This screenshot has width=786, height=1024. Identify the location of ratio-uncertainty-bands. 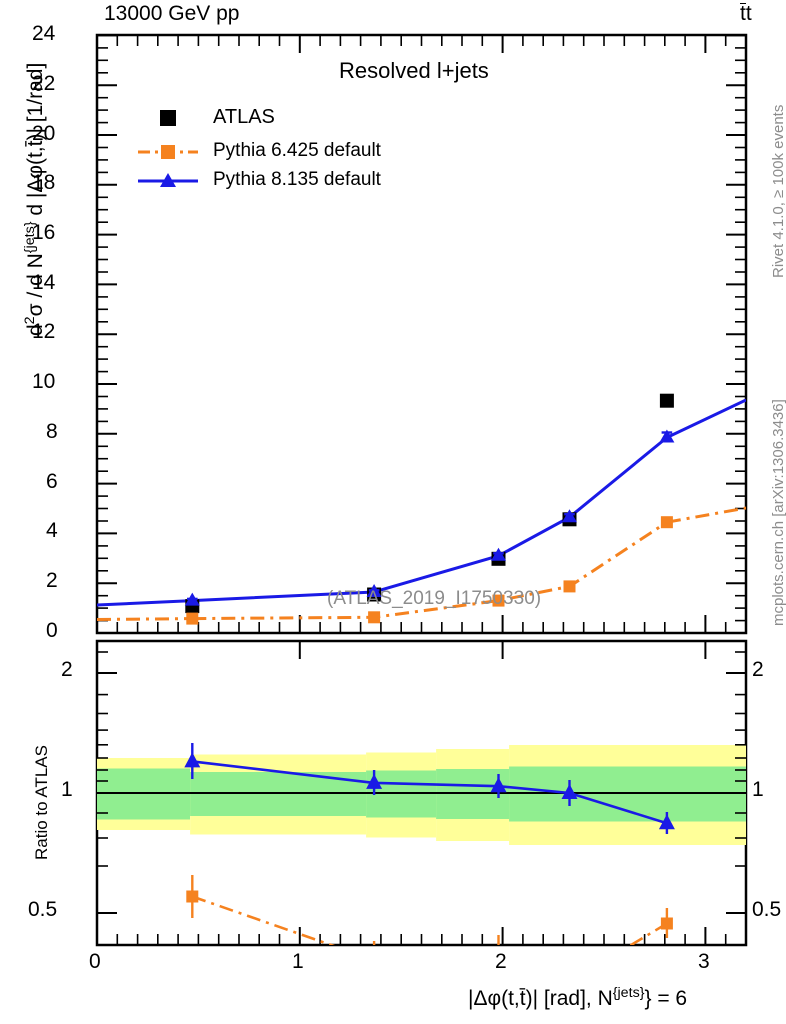
(421, 795).